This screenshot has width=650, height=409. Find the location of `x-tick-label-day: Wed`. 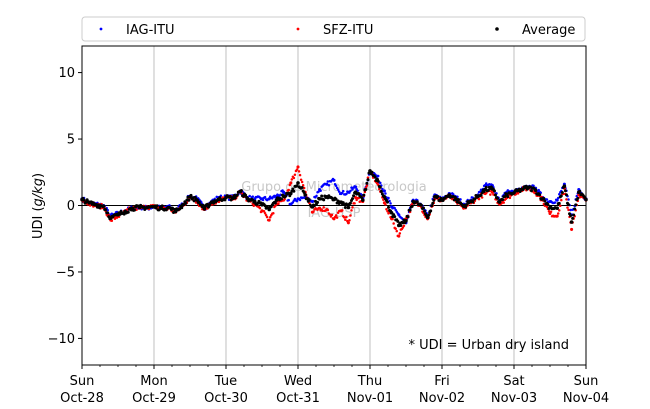

x-tick-label-day: Wed is located at coordinates (298, 381).